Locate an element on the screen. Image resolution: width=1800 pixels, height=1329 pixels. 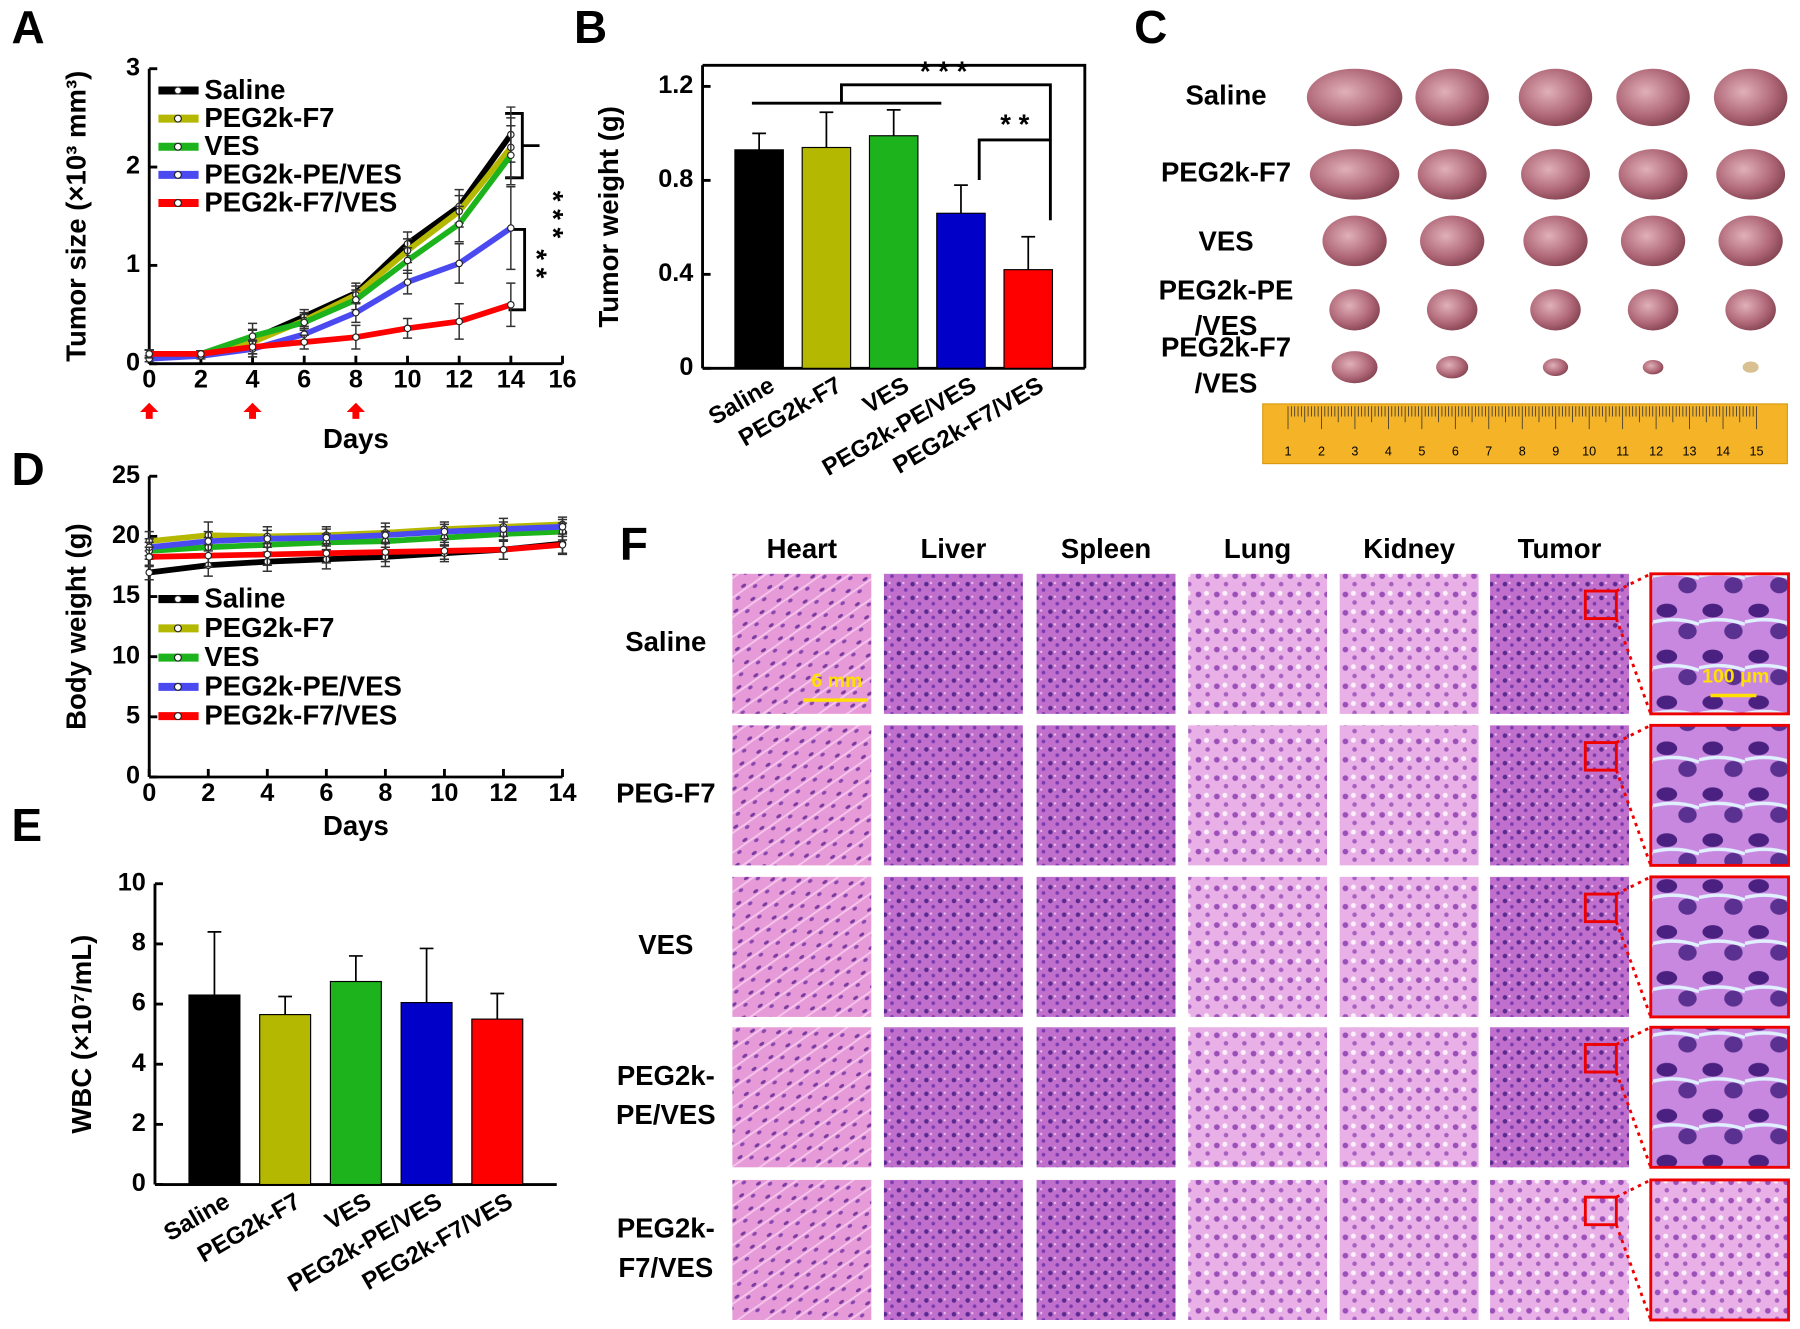
x-tick-label: 14 is located at coordinates (511, 380).